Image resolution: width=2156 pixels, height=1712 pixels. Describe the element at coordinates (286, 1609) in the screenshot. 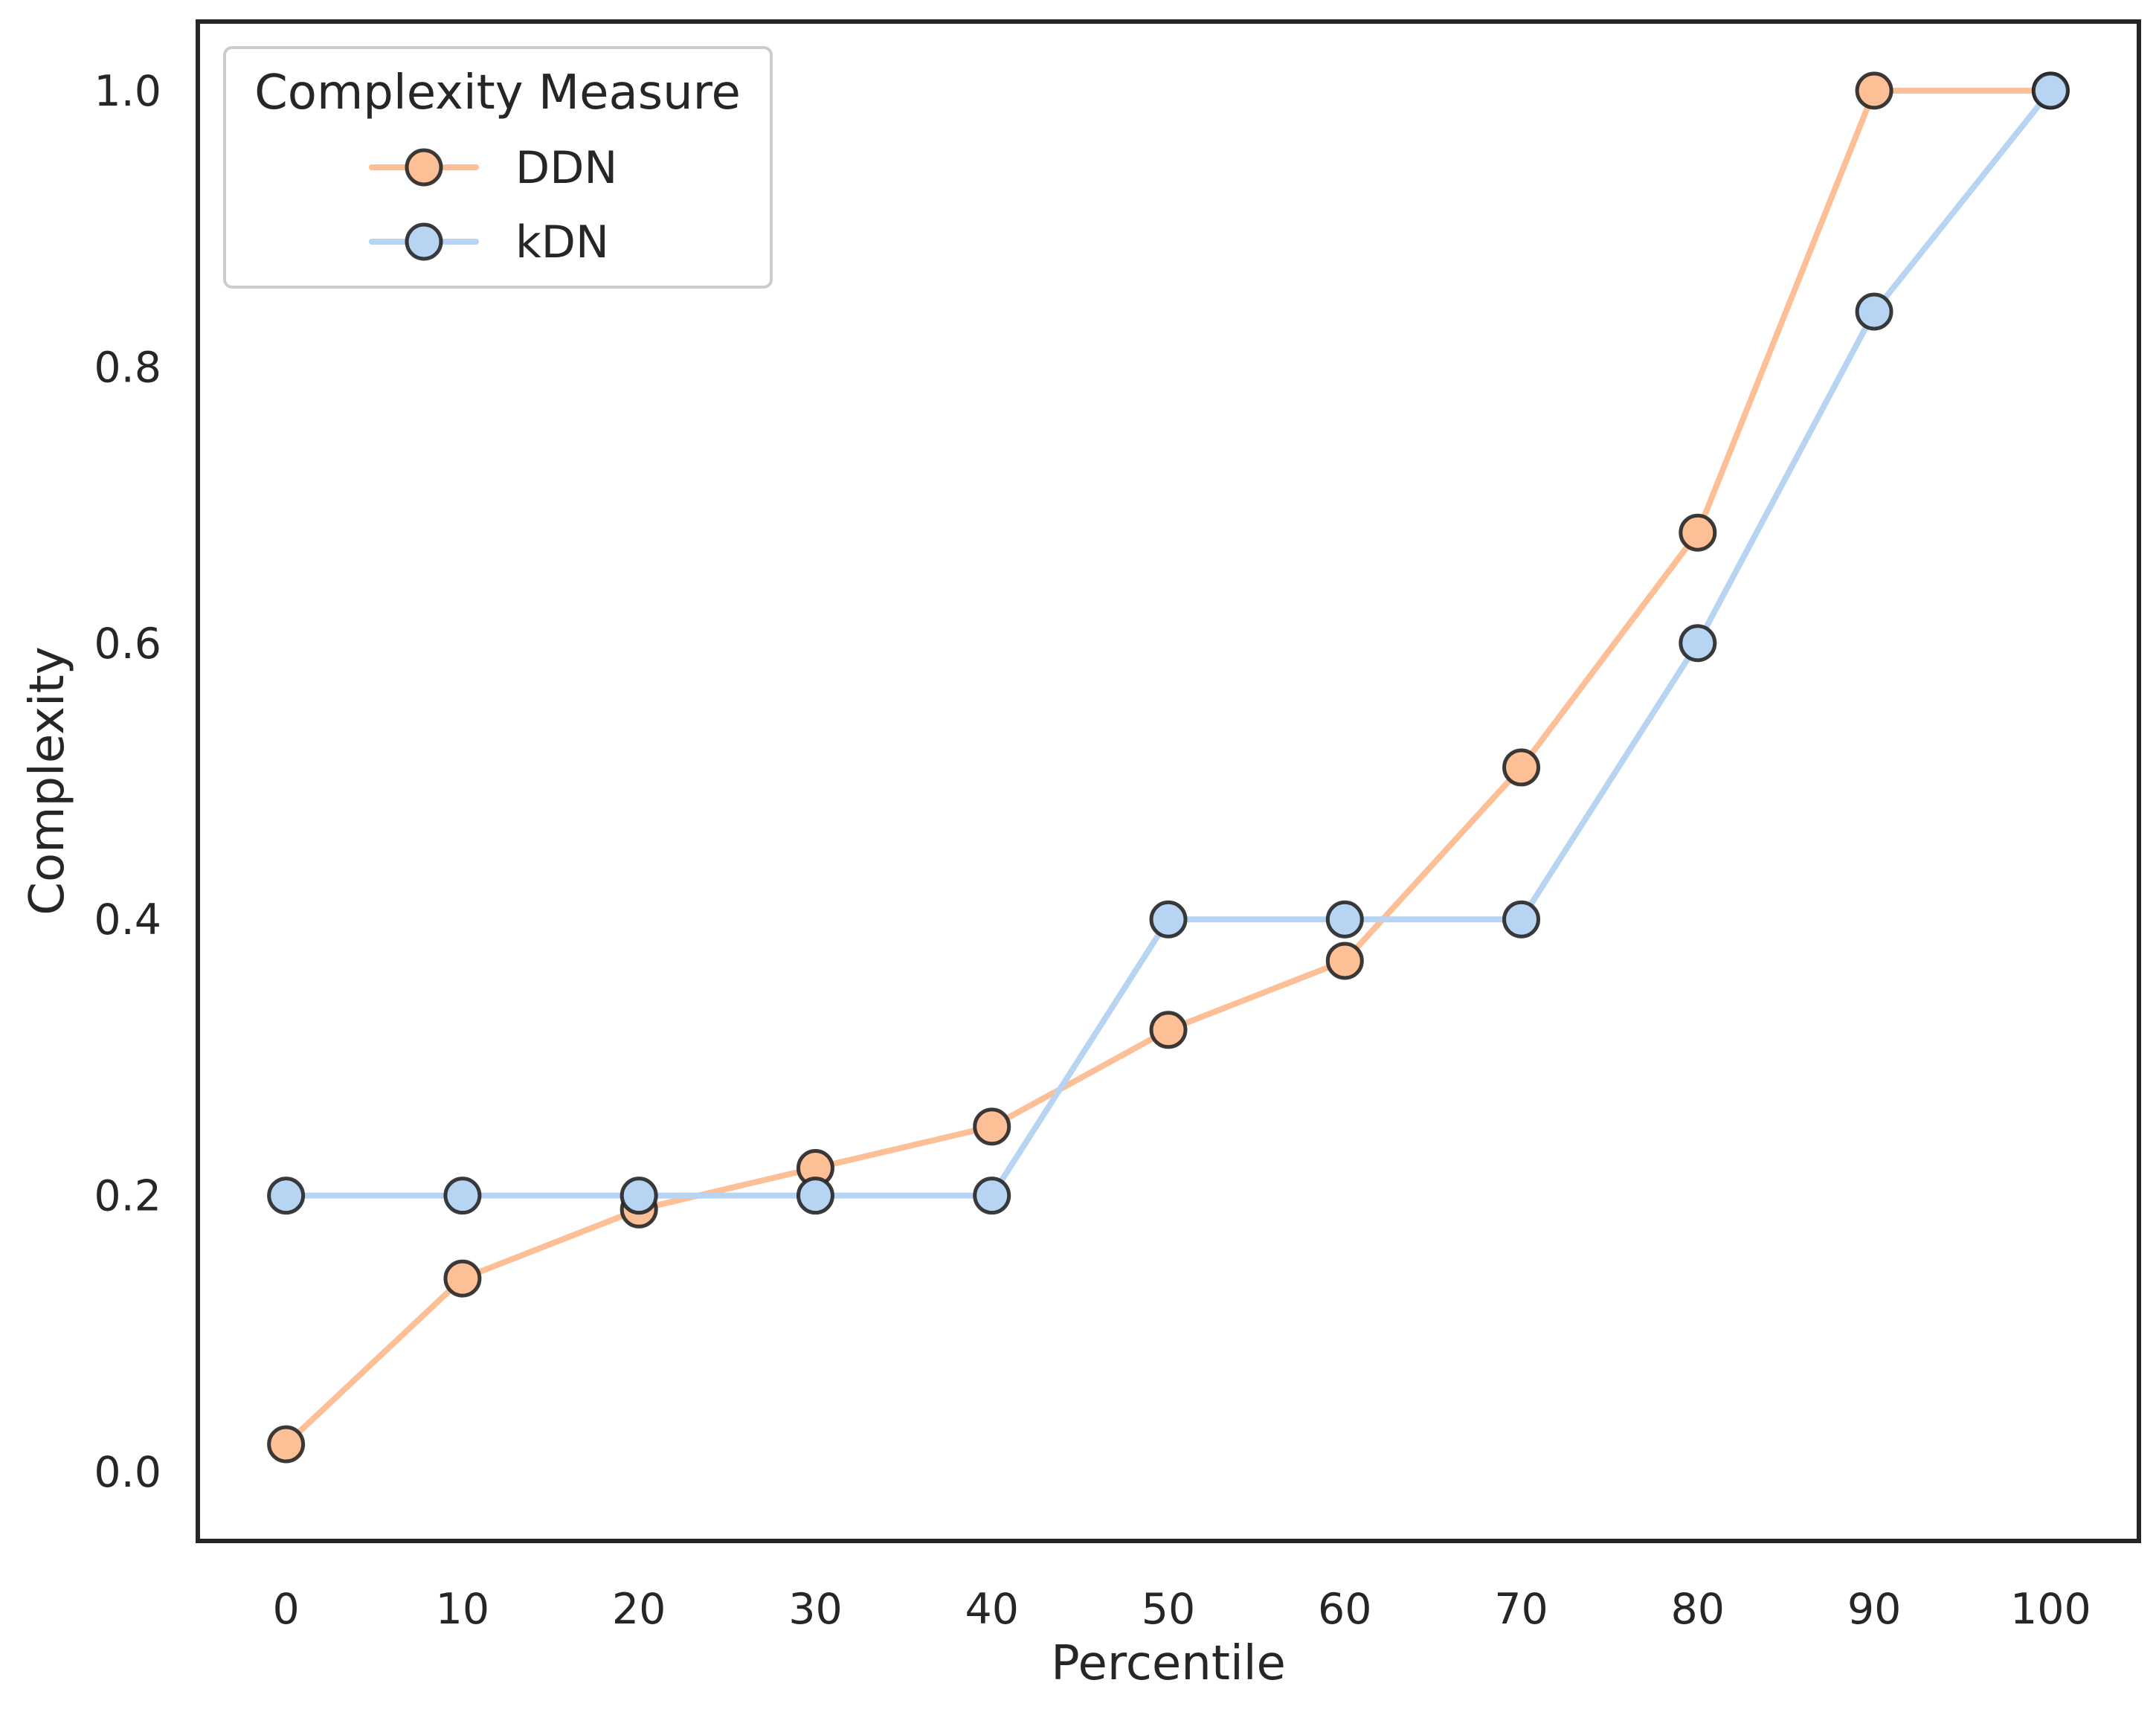

I see `x-tick-label: 0` at that location.